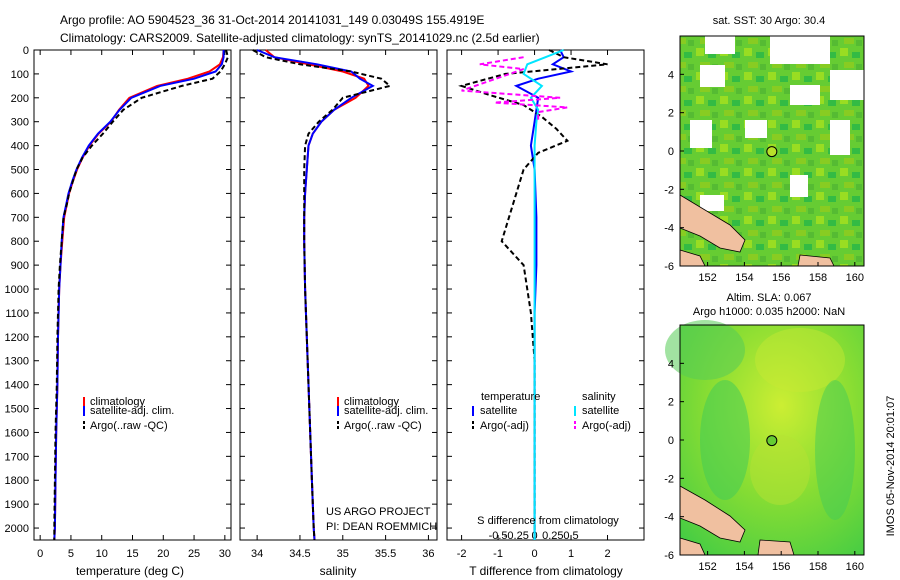  Describe the element at coordinates (548, 521) in the screenshot. I see `difference-x2label: S difference from climatology` at that location.